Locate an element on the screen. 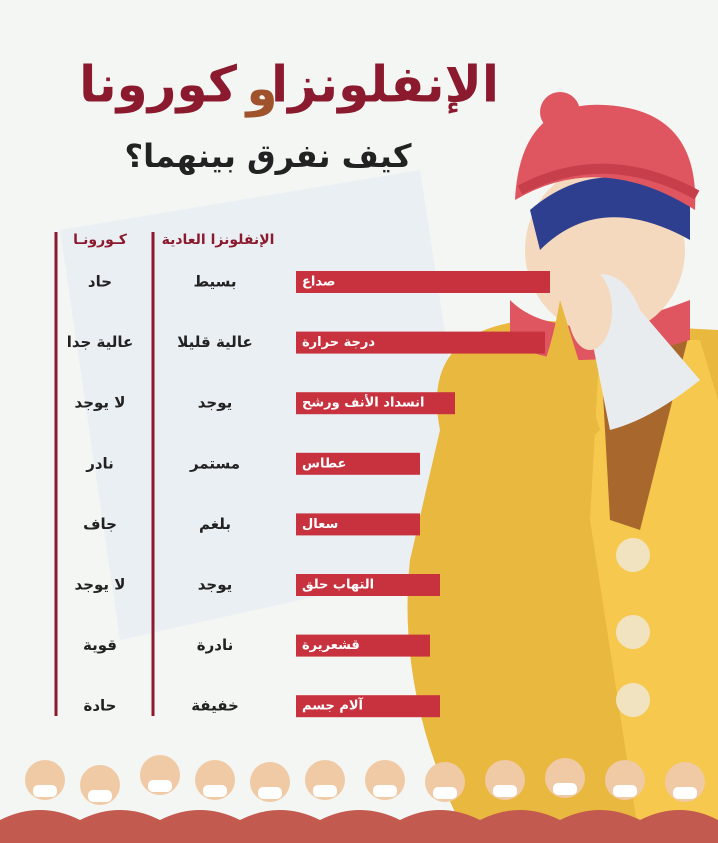 The height and width of the screenshot is (843, 718). corona-value: قوية is located at coordinates (100, 645).